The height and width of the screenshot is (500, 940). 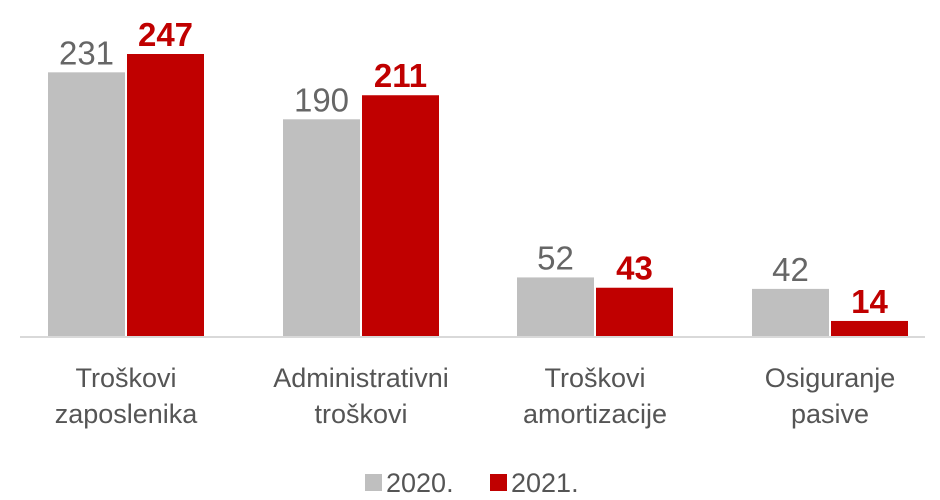 What do you see at coordinates (361, 378) in the screenshot?
I see `category-label-administrativni-tro-kovi-line-0: Administrativni` at bounding box center [361, 378].